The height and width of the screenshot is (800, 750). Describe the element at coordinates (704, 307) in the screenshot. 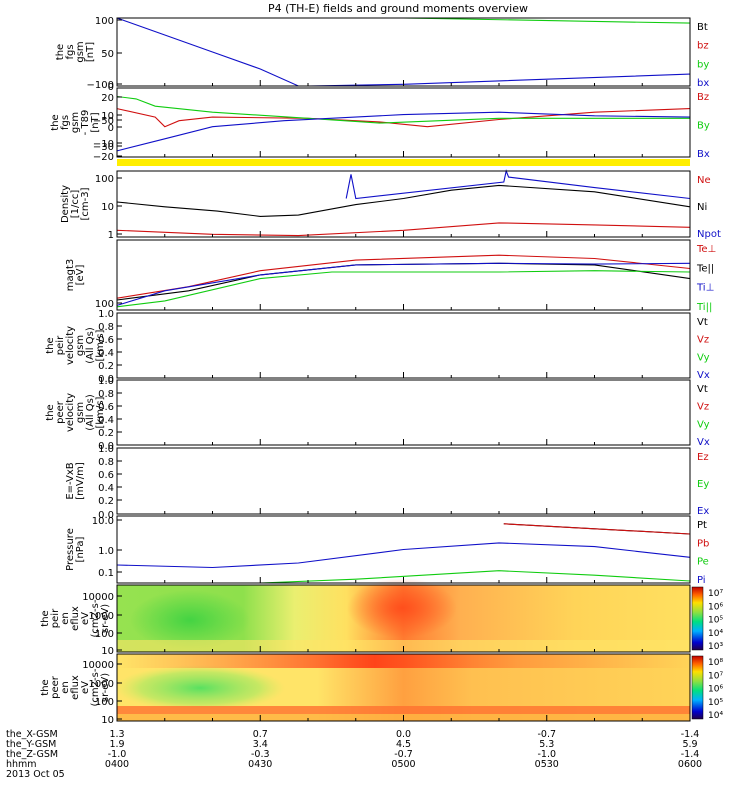

I see `legend-entry: Ti||` at that location.